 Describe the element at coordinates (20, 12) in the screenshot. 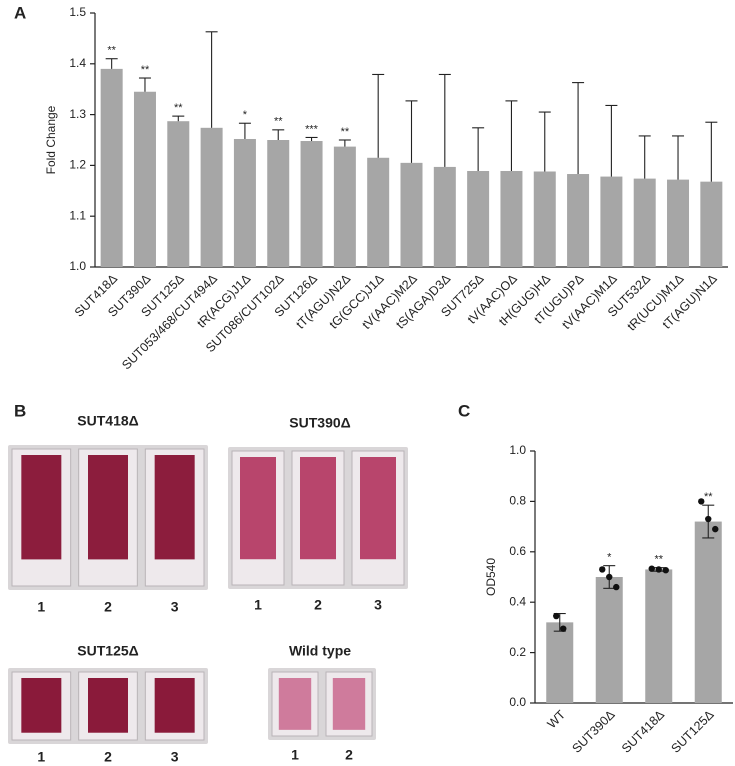

I see `panel-label: A` at that location.